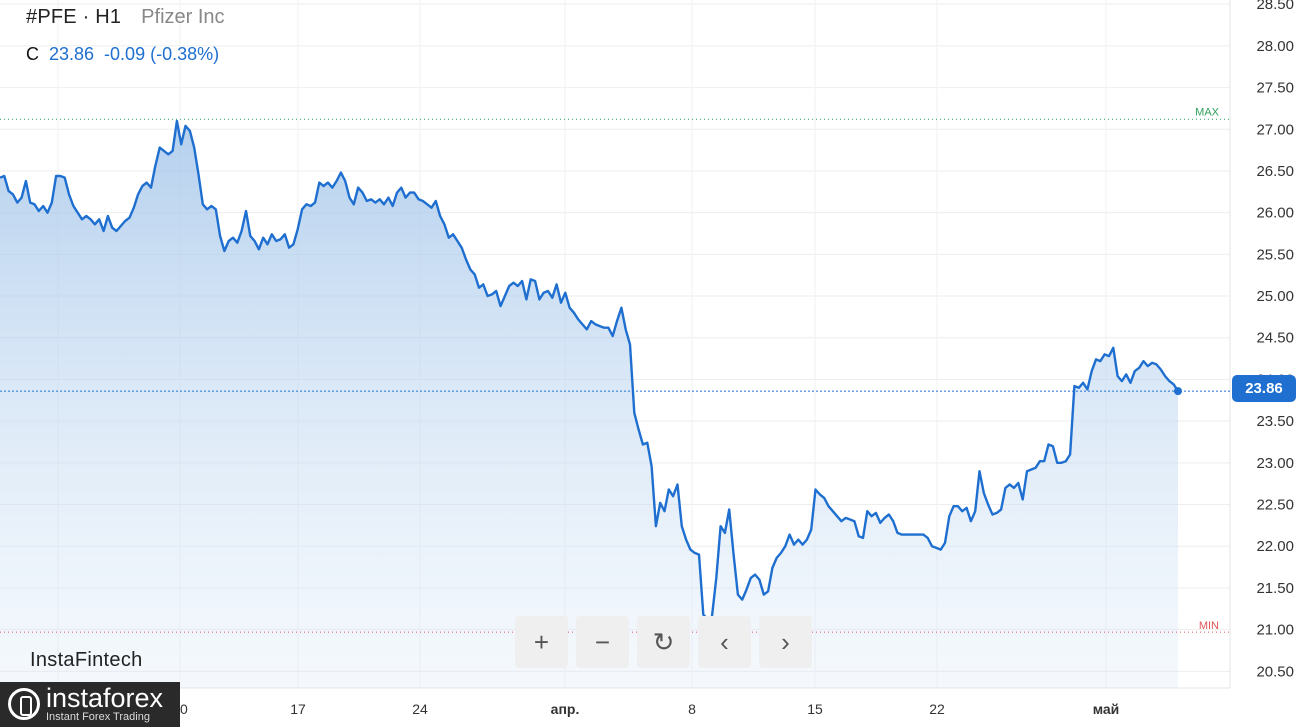  I want to click on zoom-out-button: −, so click(602, 642).